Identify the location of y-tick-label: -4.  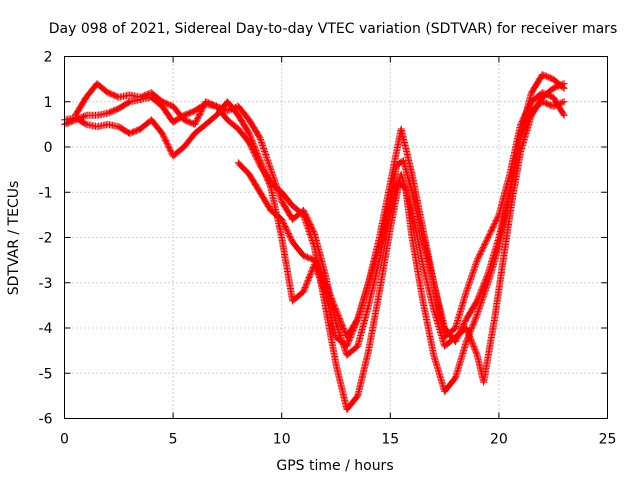
(46, 329).